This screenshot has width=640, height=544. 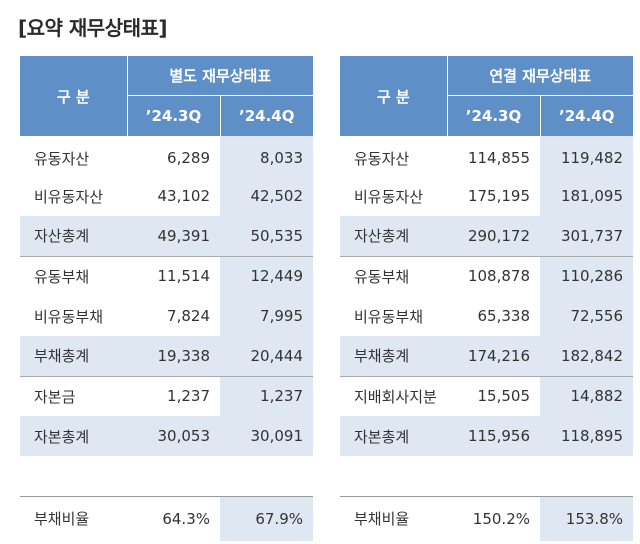 What do you see at coordinates (586, 275) in the screenshot?
I see `value-4q: 110,286` at bounding box center [586, 275].